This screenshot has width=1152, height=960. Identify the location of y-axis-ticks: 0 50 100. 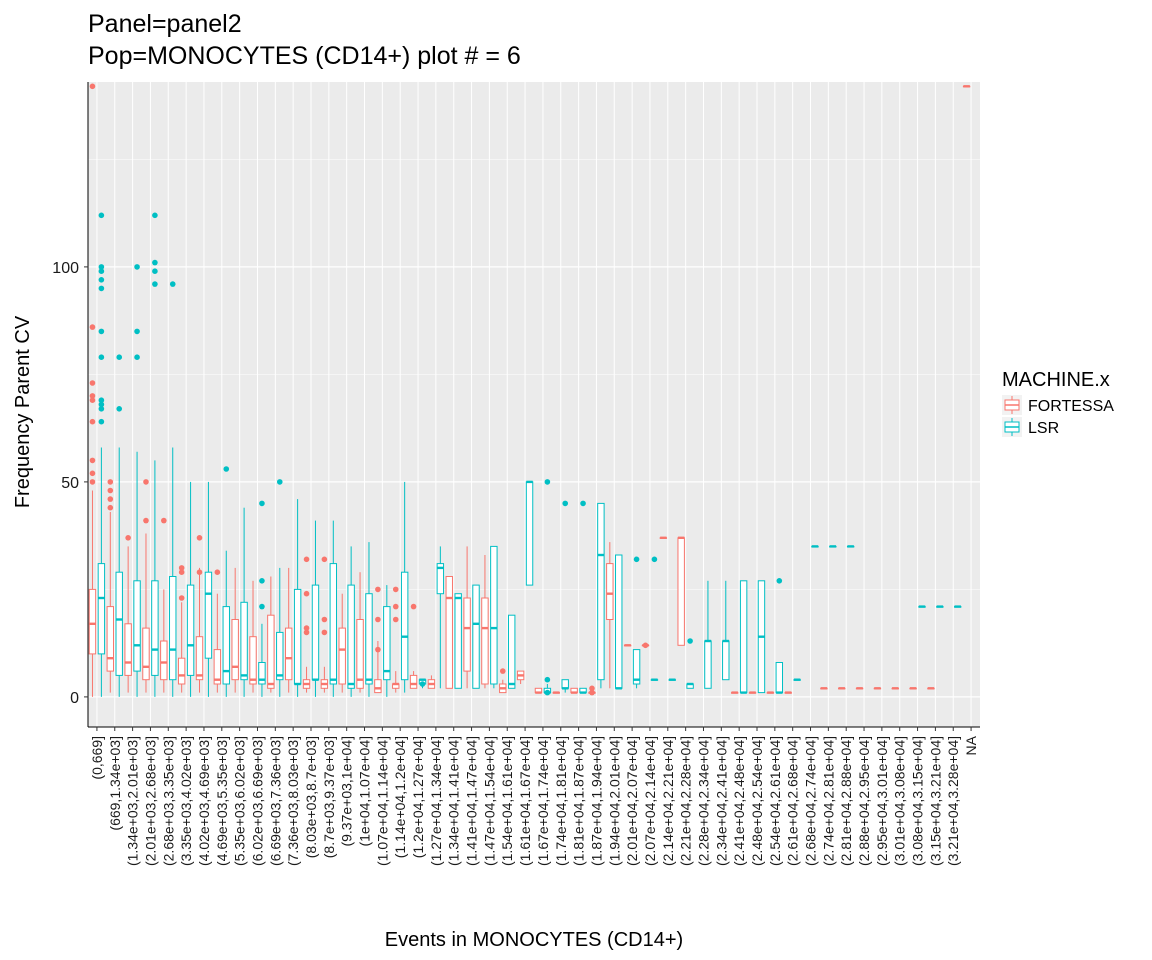
(70, 483).